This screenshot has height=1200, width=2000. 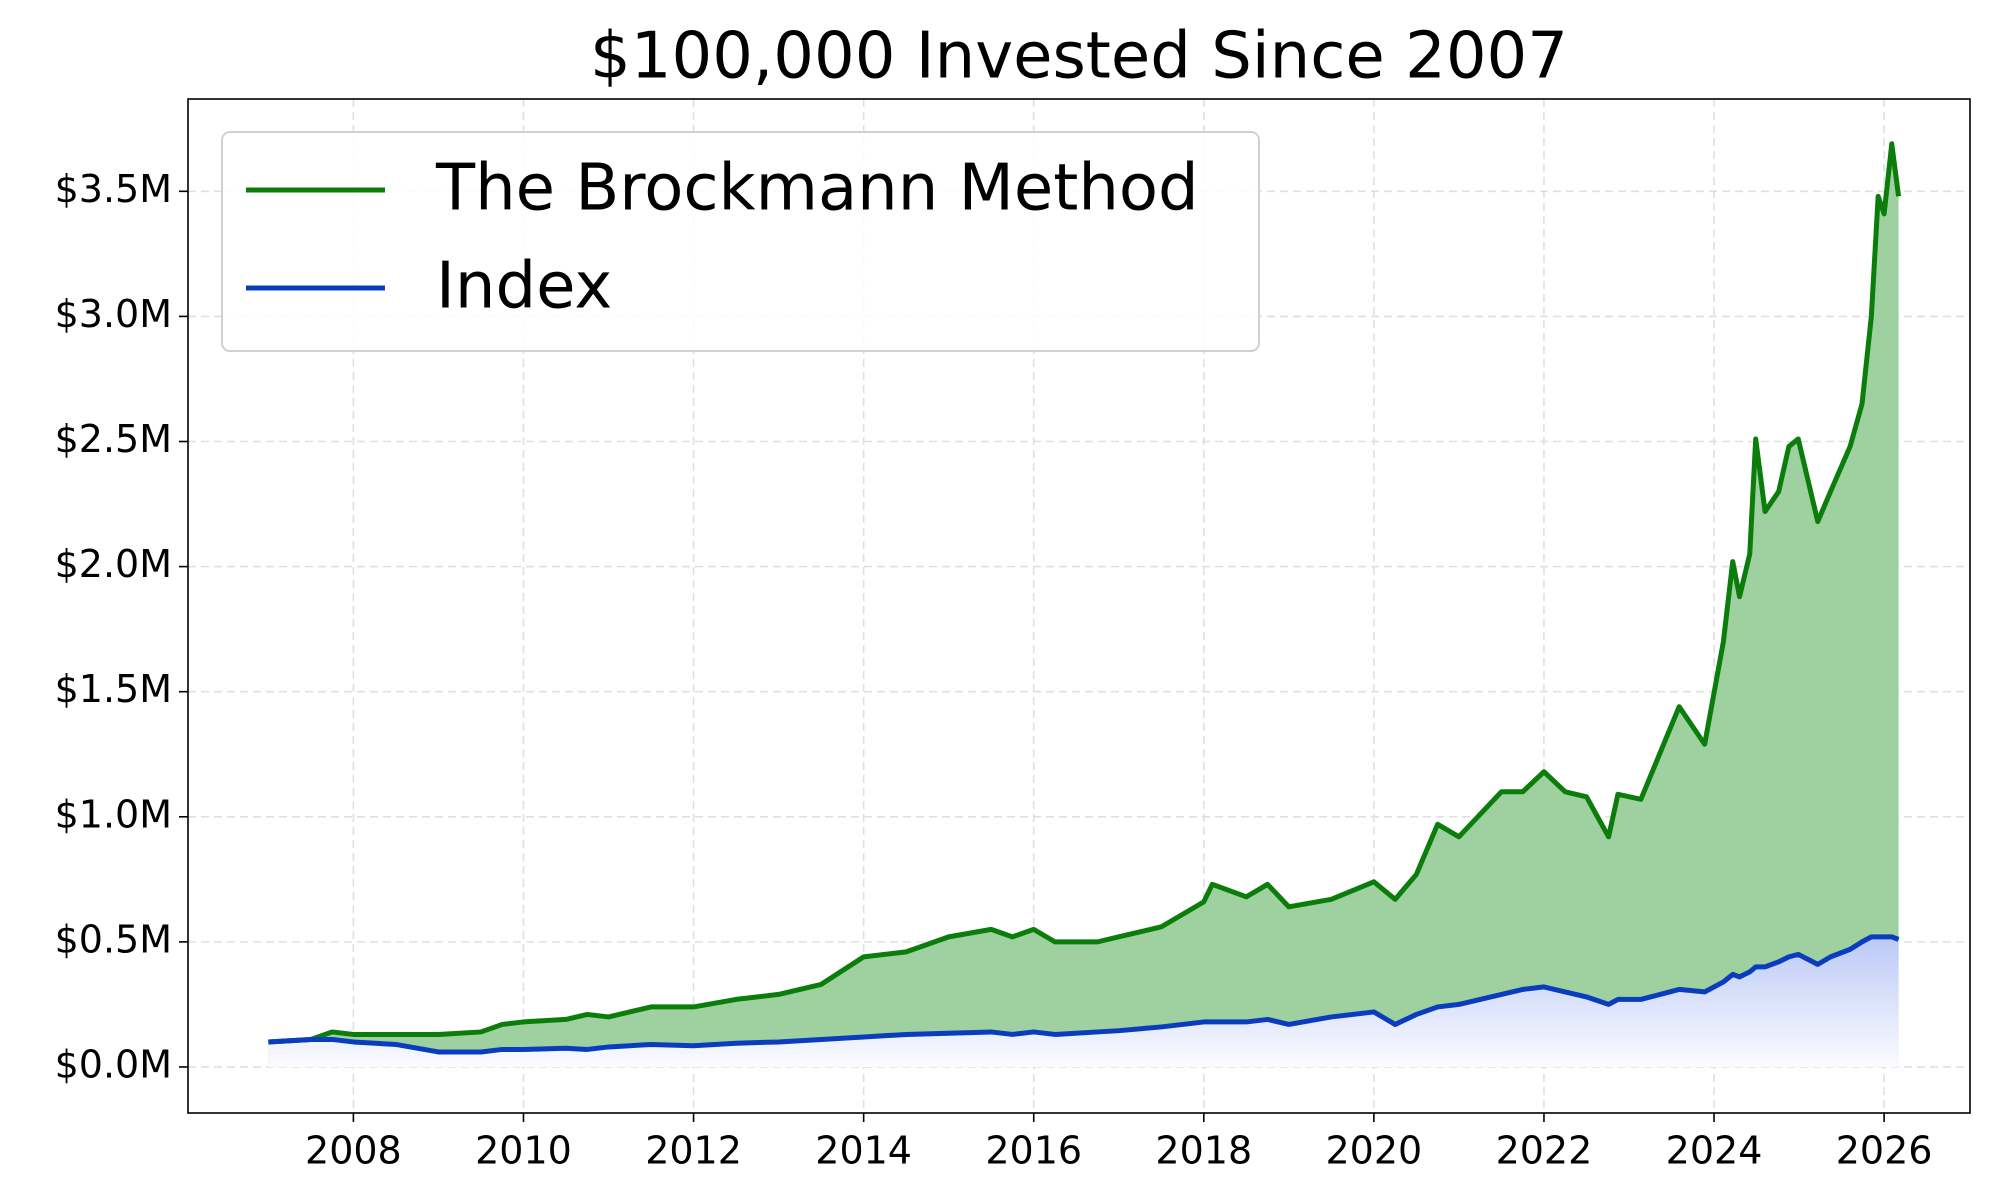 I want to click on y-tick-label: $2.5M, so click(x=113, y=439).